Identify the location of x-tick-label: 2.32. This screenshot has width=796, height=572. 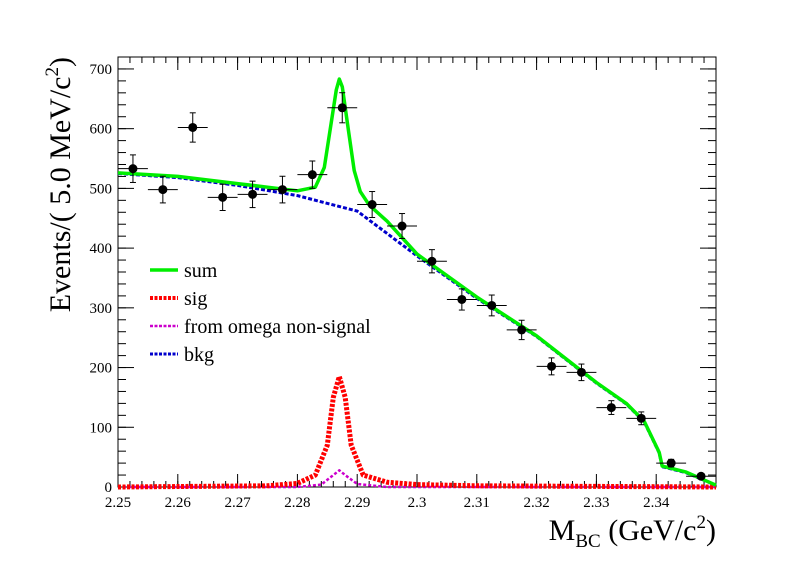
(536, 503).